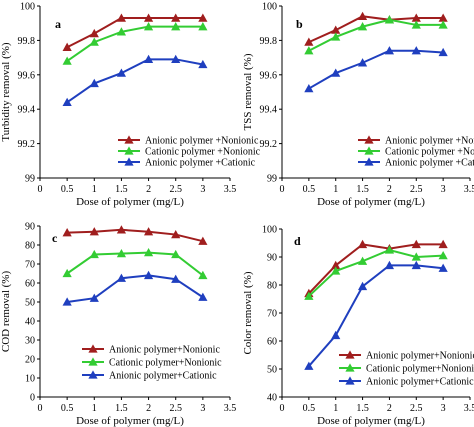 This screenshot has width=474, height=427. What do you see at coordinates (148, 408) in the screenshot?
I see `x-tick-label: 2` at bounding box center [148, 408].